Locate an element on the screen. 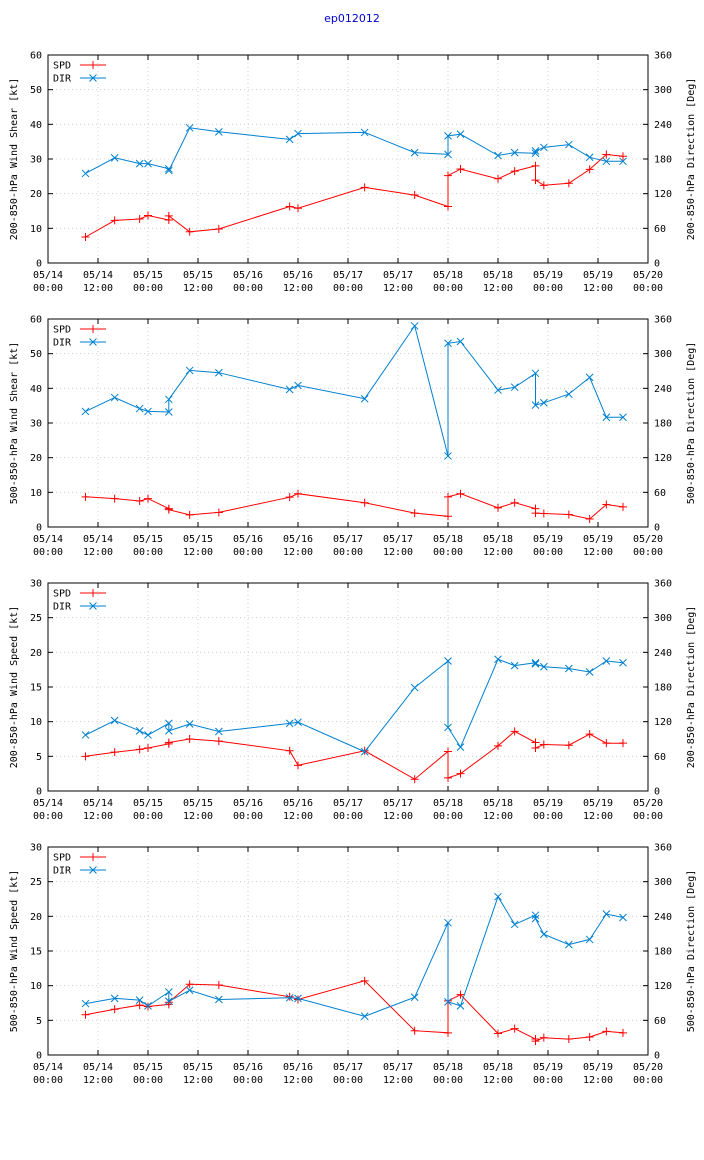 This screenshot has height=1160, width=704. y-tick-label: 10 is located at coordinates (36, 722).